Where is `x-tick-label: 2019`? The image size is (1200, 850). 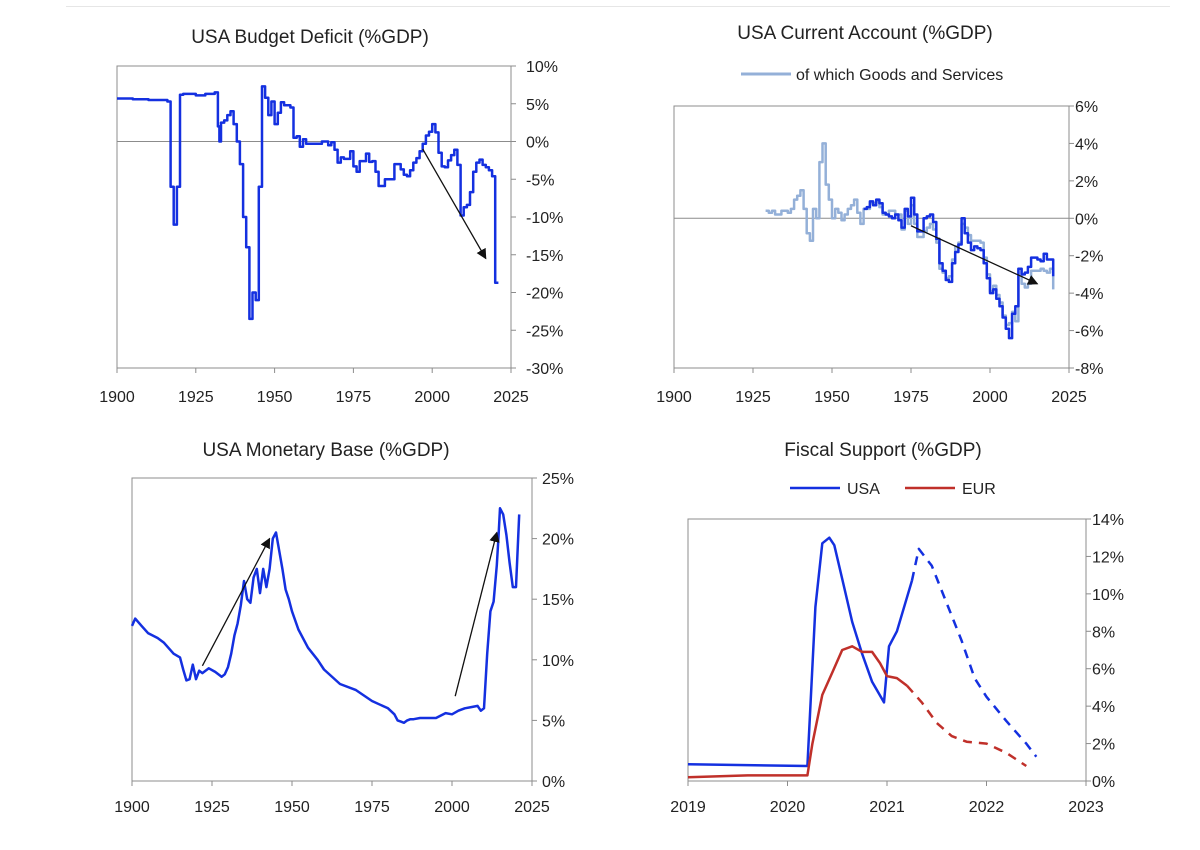 x-tick-label: 2019 is located at coordinates (688, 807).